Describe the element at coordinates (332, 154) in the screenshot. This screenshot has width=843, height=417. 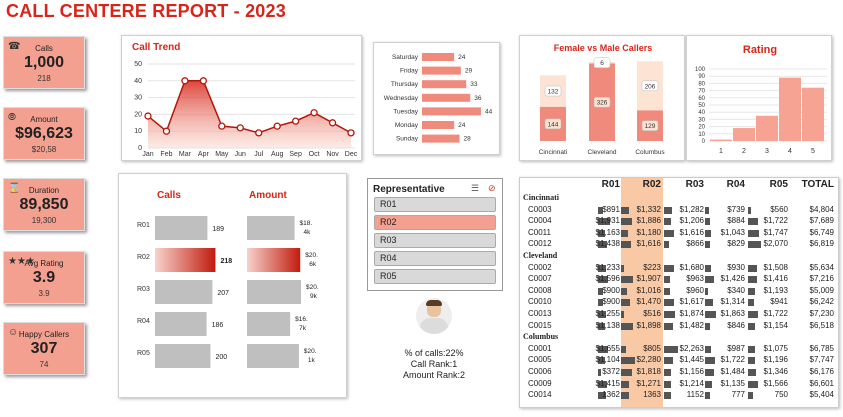
I see `x-tick-label: Nov` at that location.